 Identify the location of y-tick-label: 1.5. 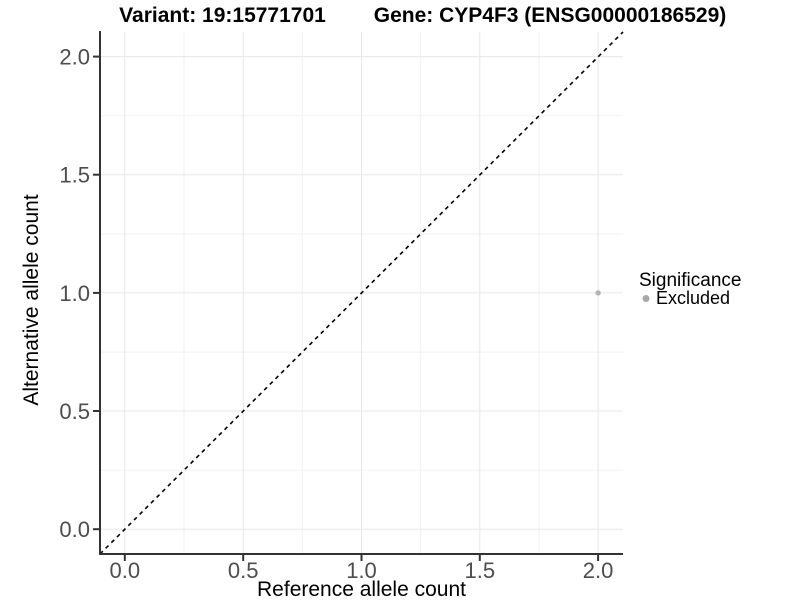
(74, 175).